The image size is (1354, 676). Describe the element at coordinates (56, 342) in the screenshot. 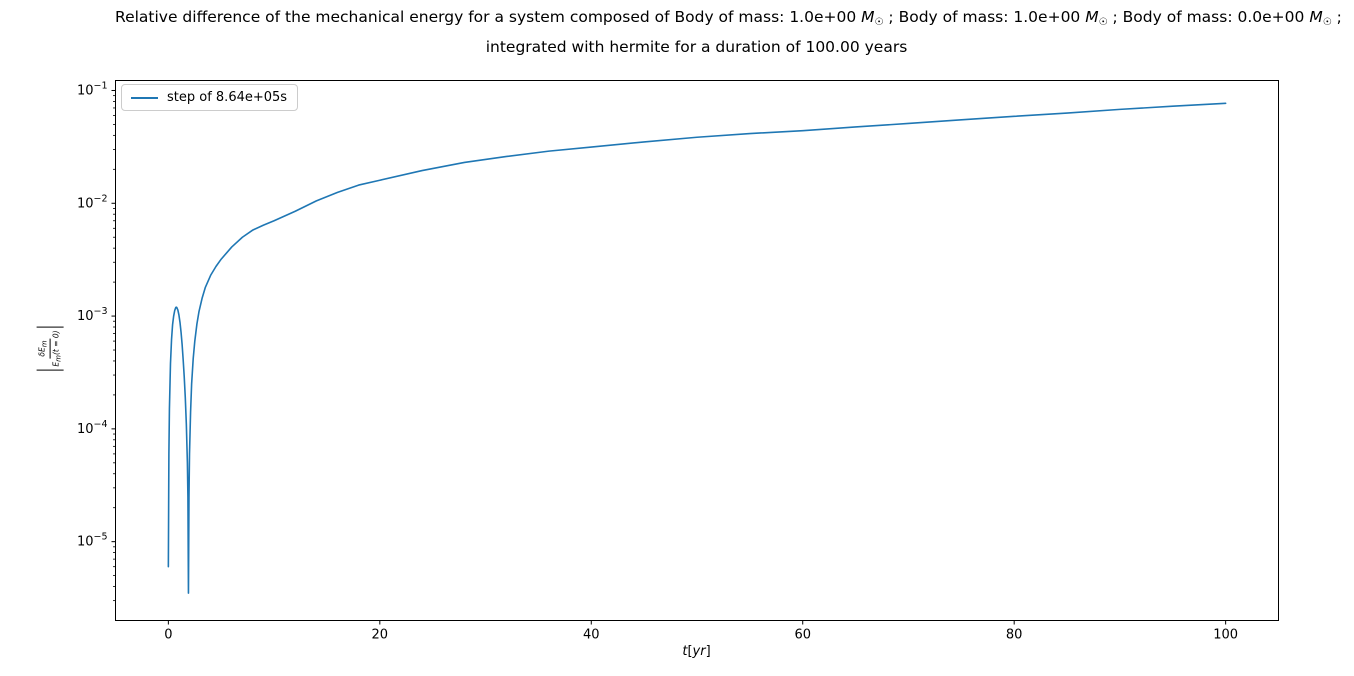

I see `text-segment: (t = 0)` at that location.